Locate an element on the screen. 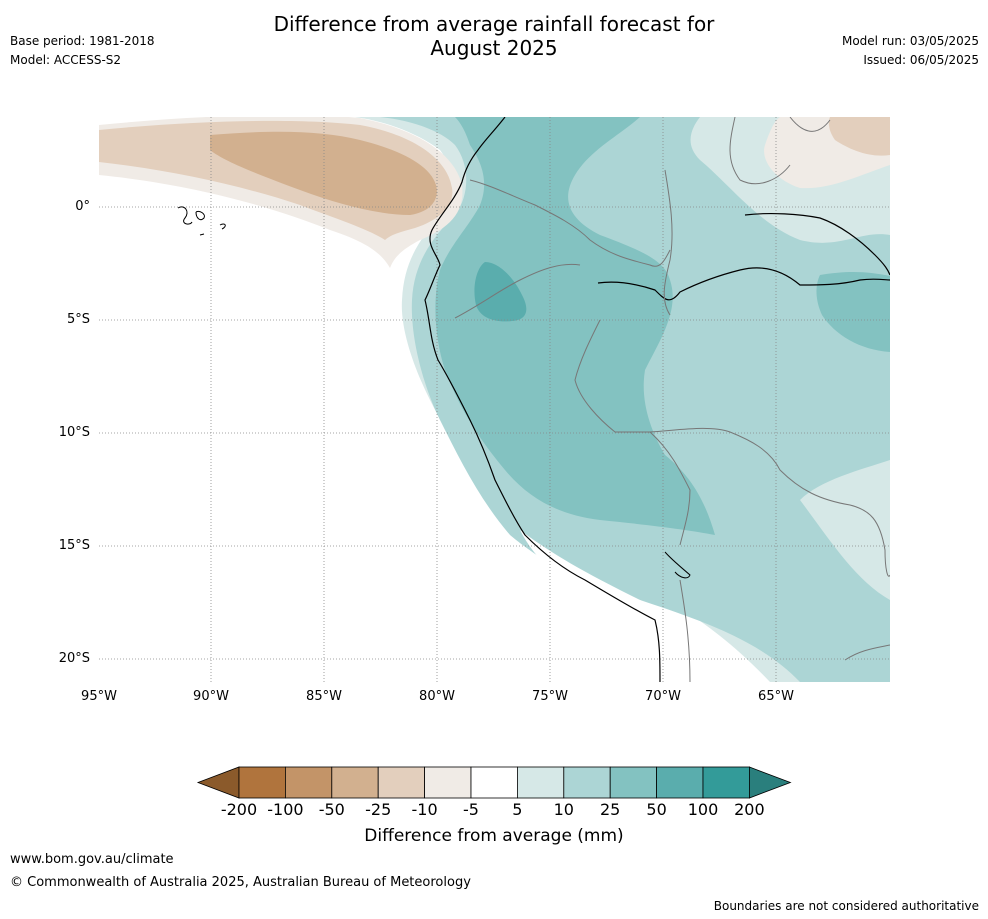  colorbar-tick-label: -50 is located at coordinates (331, 809).